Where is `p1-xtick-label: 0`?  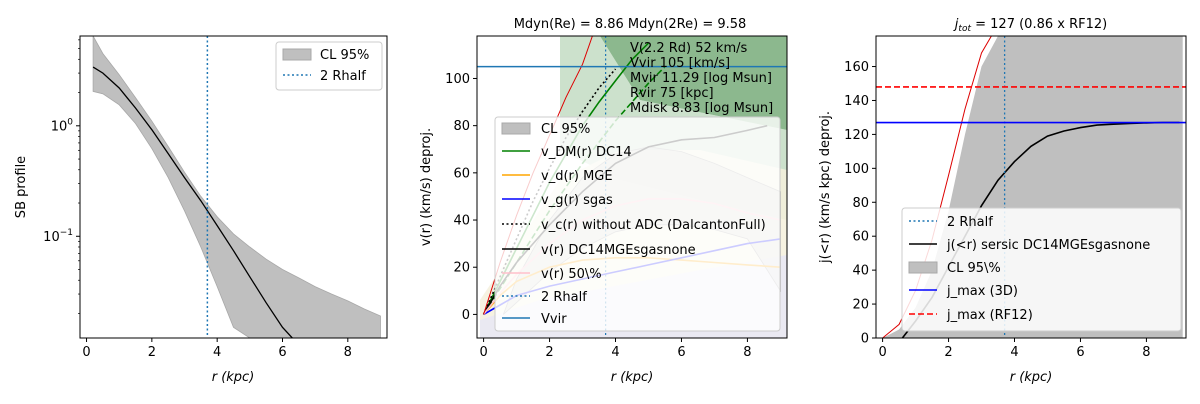 p1-xtick-label: 0 is located at coordinates (483, 352).